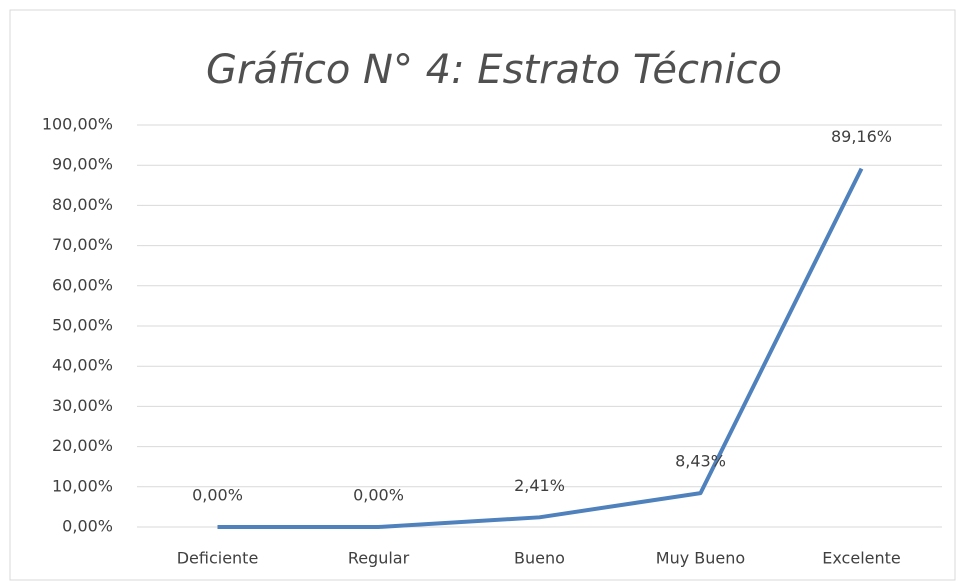 This screenshot has width=958, height=583. What do you see at coordinates (82, 365) in the screenshot?
I see `y-tick-label: 40,00%` at bounding box center [82, 365].